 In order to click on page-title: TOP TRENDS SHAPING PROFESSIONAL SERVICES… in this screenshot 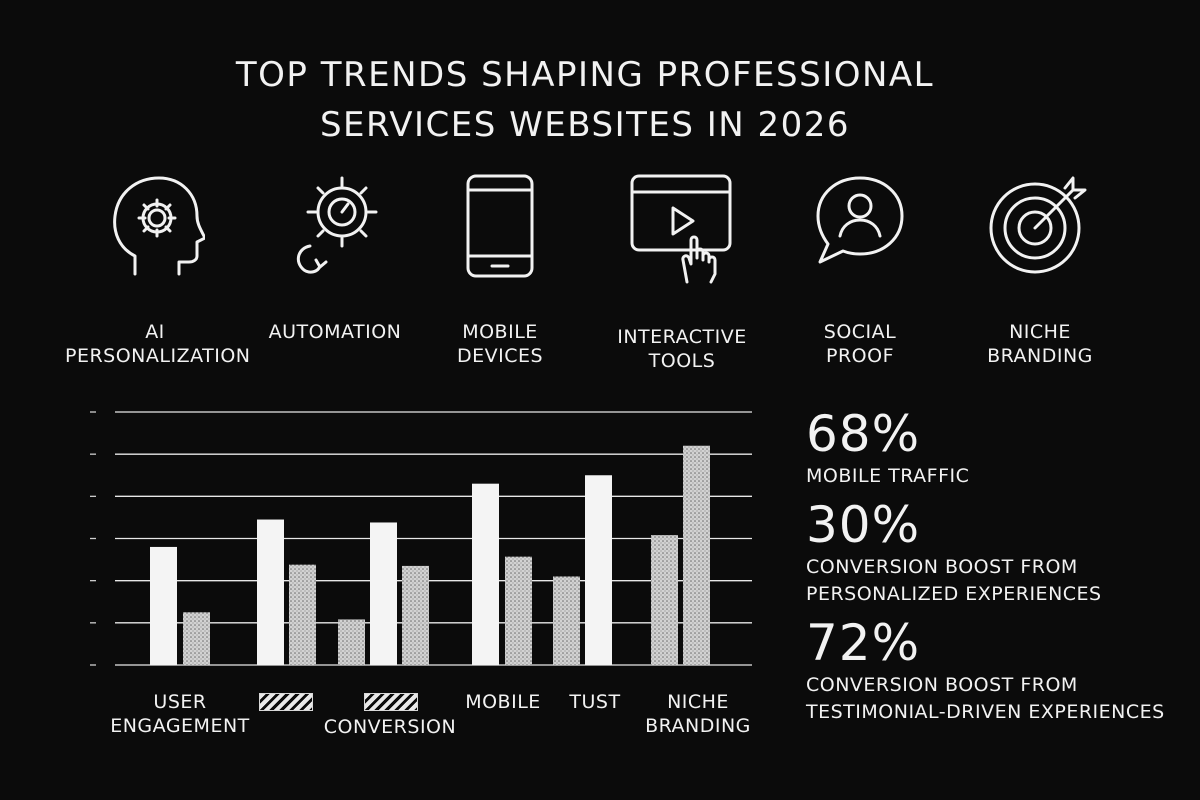, I will do `click(585, 100)`.